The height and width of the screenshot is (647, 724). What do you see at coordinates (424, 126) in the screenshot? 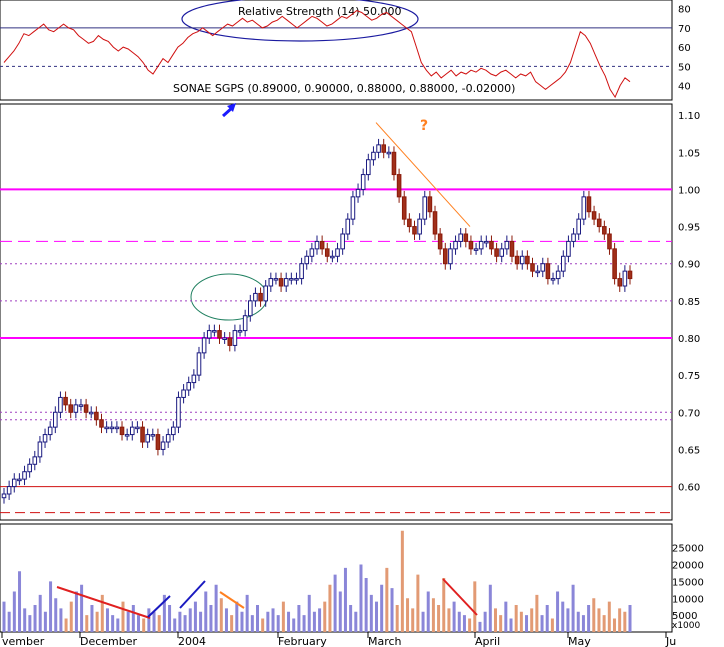
I see `question-mark-annotation: ?` at bounding box center [424, 126].